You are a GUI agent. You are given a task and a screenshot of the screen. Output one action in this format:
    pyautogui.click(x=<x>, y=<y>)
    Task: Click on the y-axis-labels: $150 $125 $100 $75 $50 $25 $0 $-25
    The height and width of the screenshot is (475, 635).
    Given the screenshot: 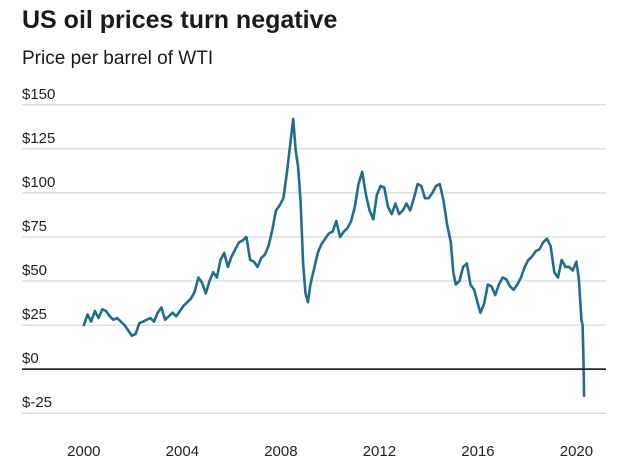 What is the action you would take?
    pyautogui.click(x=38, y=248)
    